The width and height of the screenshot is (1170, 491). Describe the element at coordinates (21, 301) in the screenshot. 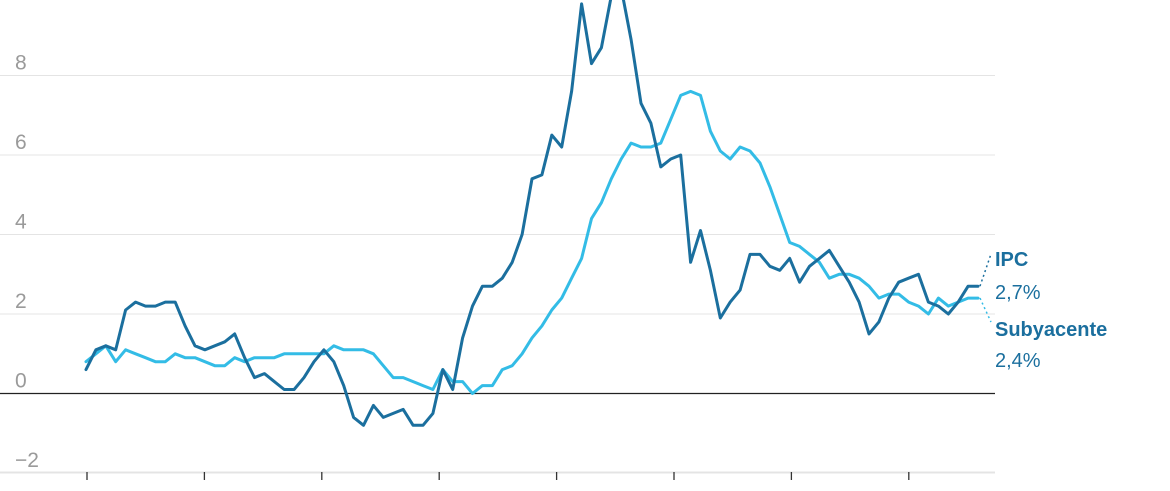

I see `y-tick-label: 2` at that location.